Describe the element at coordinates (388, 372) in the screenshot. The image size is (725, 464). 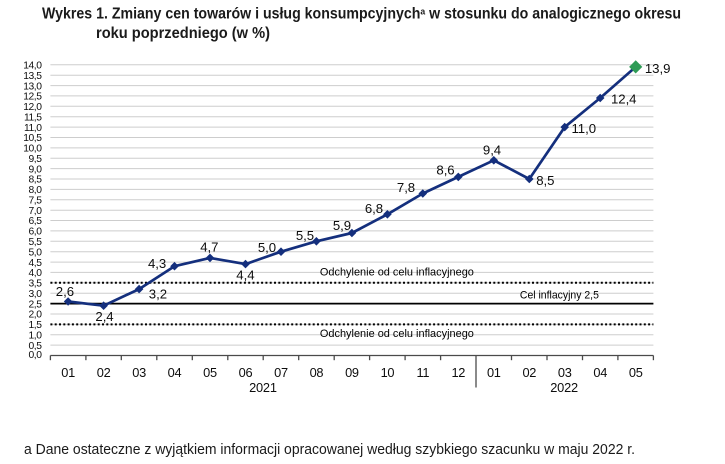
I see `svg-text: 10` at that location.